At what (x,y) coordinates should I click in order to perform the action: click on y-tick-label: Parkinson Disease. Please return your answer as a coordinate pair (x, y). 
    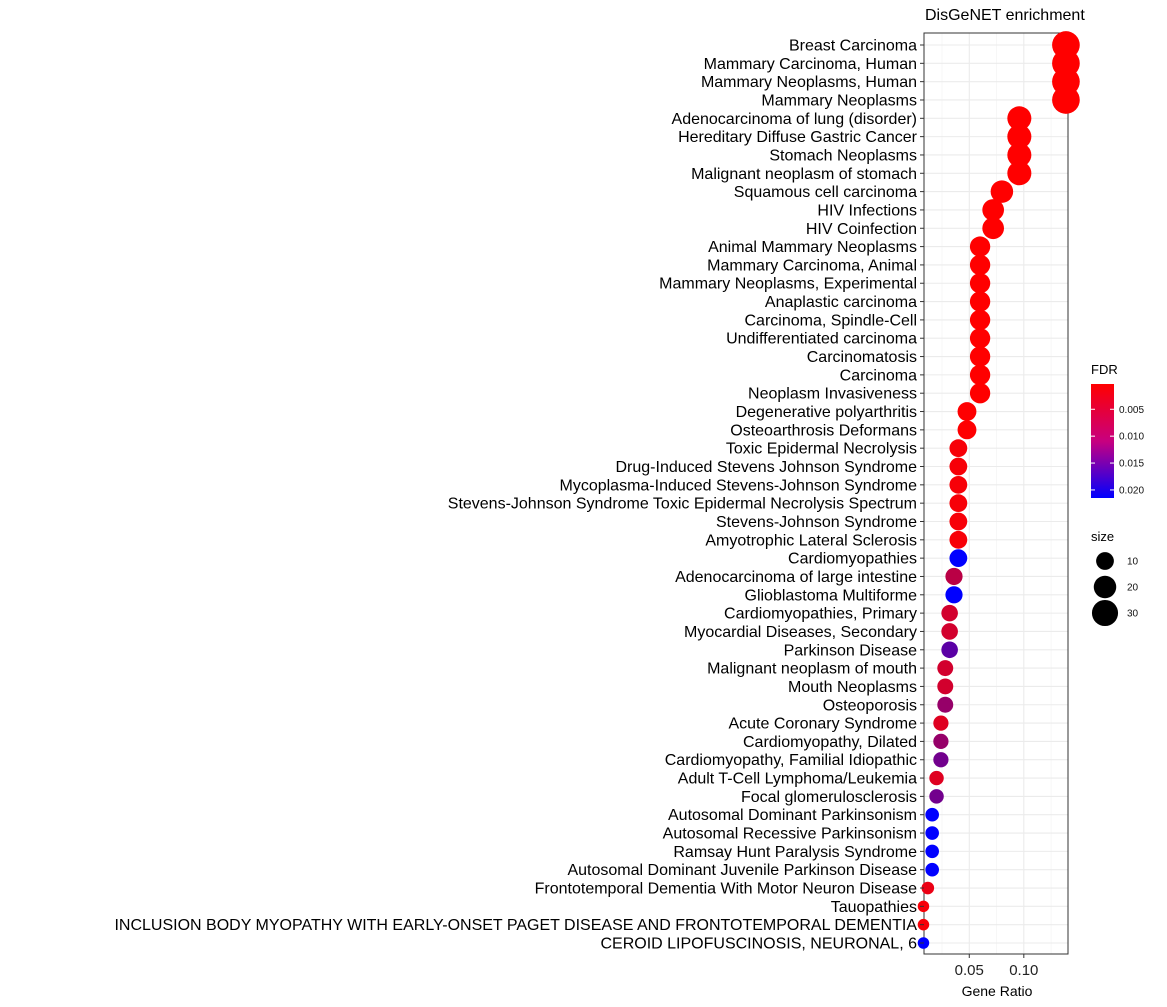
    Looking at the image, I should click on (851, 650).